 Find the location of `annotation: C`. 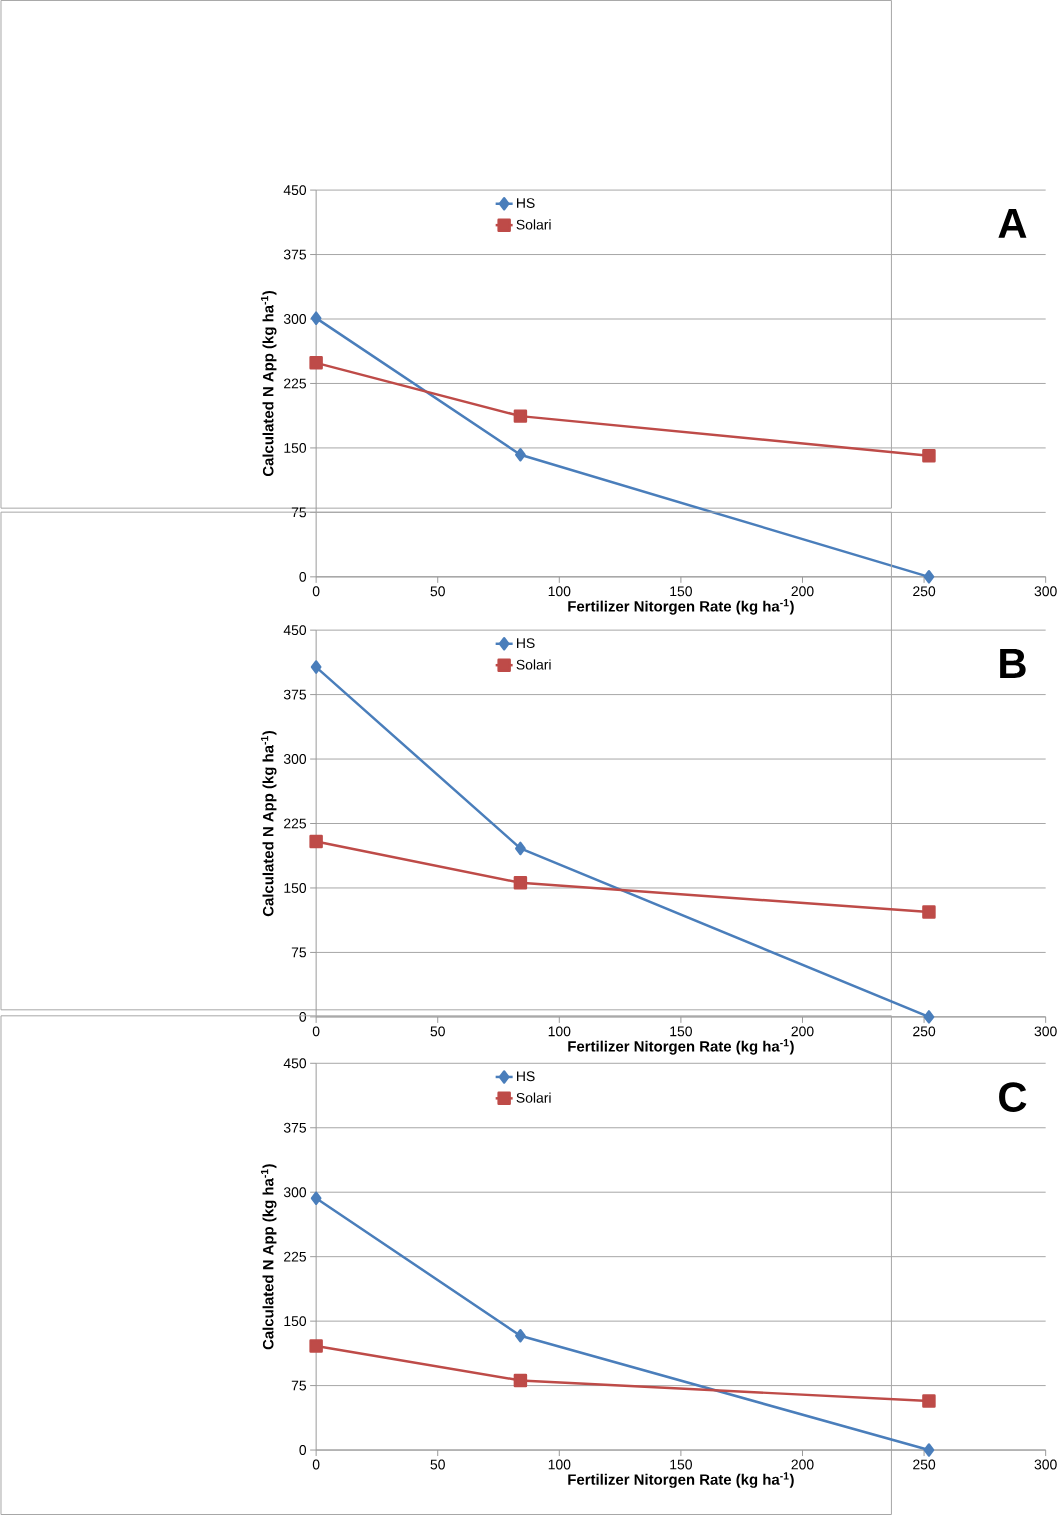

annotation: C is located at coordinates (1013, 1097).